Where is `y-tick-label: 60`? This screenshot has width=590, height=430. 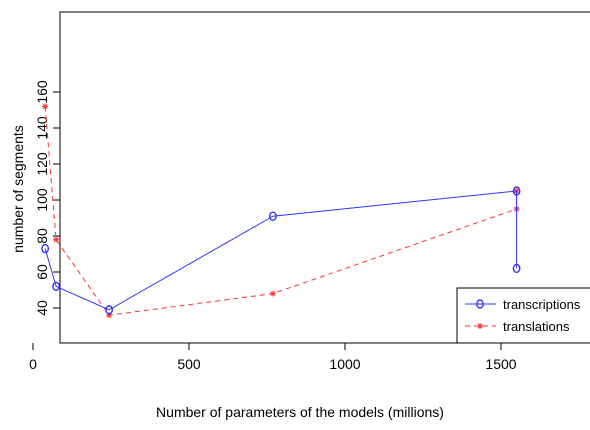
y-tick-label: 60 is located at coordinates (42, 272).